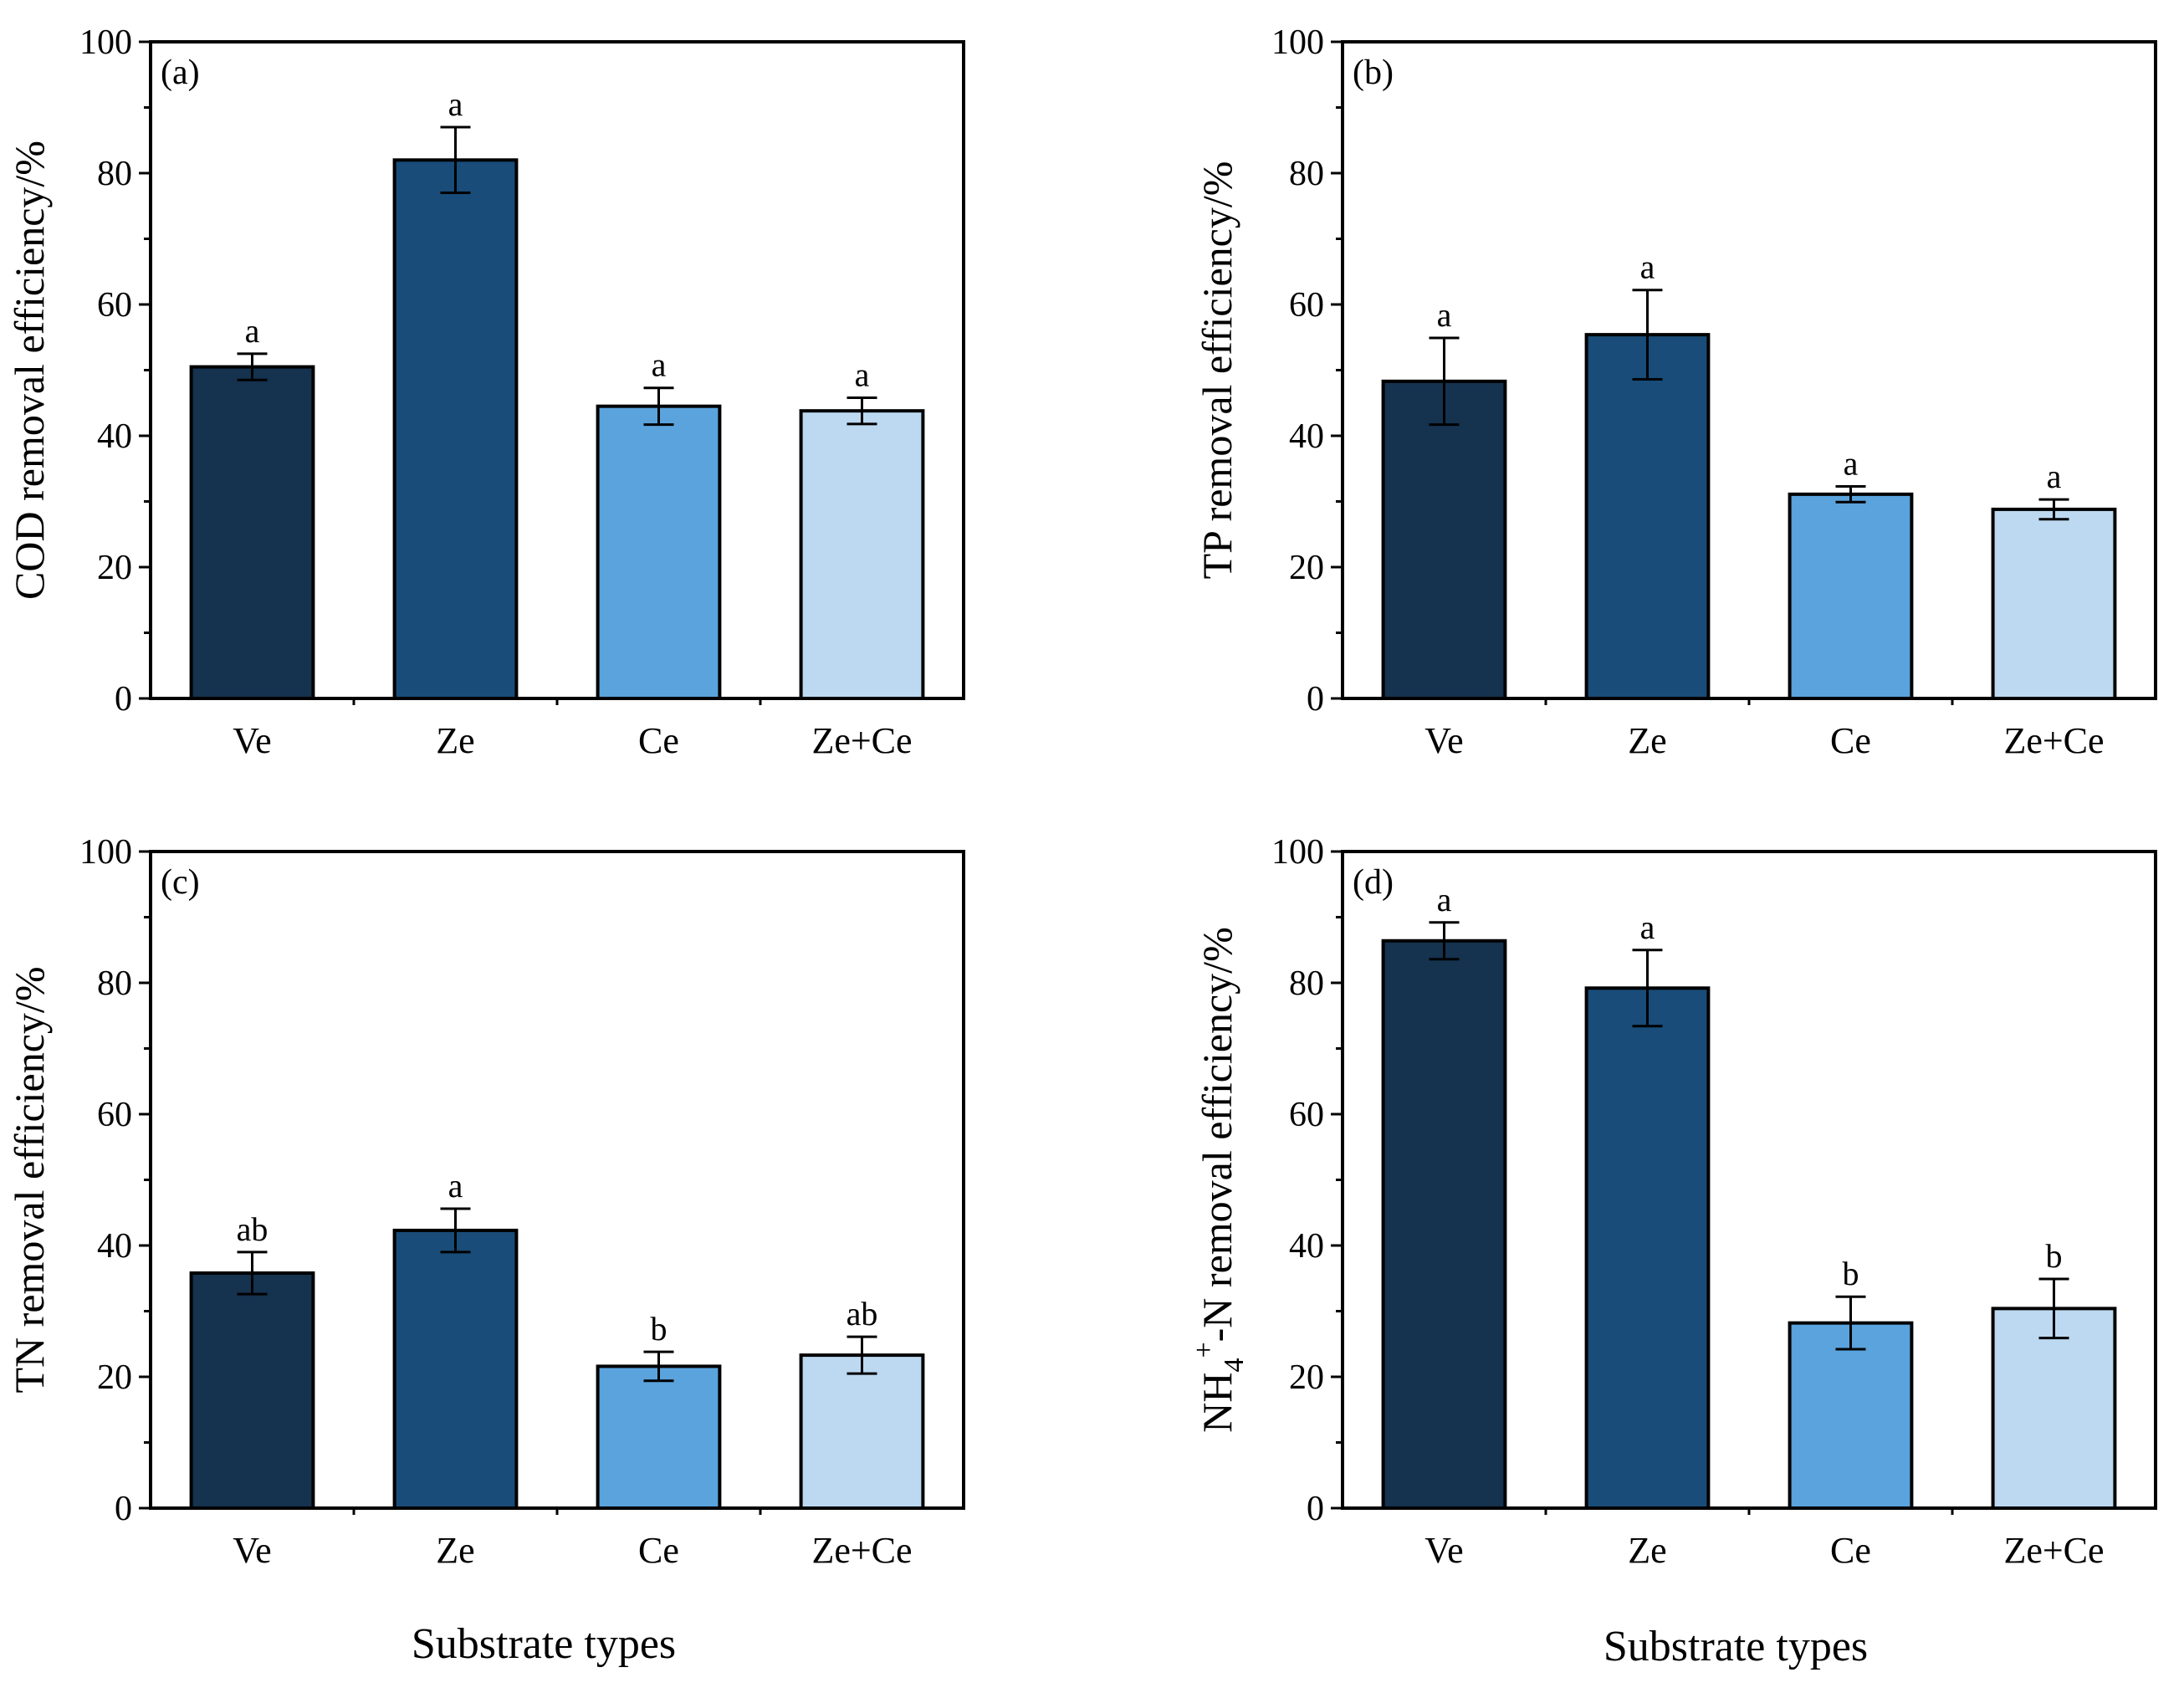 Image resolution: width=2184 pixels, height=1693 pixels. Describe the element at coordinates (29, 1180) in the screenshot. I see `y-axis-title: TN removal efficiency/%` at that location.